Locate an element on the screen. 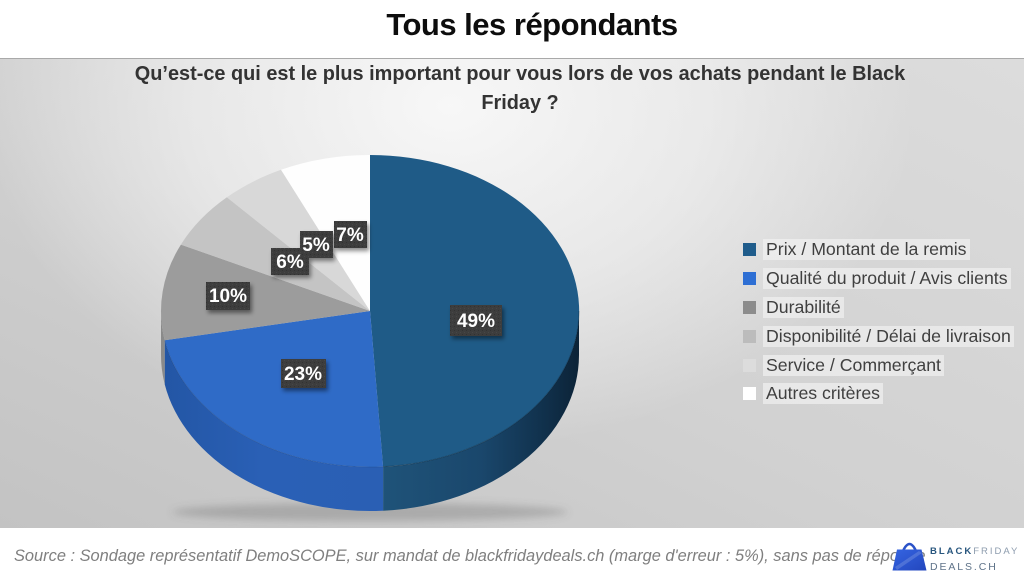  svg-text: 49% is located at coordinates (476, 321).